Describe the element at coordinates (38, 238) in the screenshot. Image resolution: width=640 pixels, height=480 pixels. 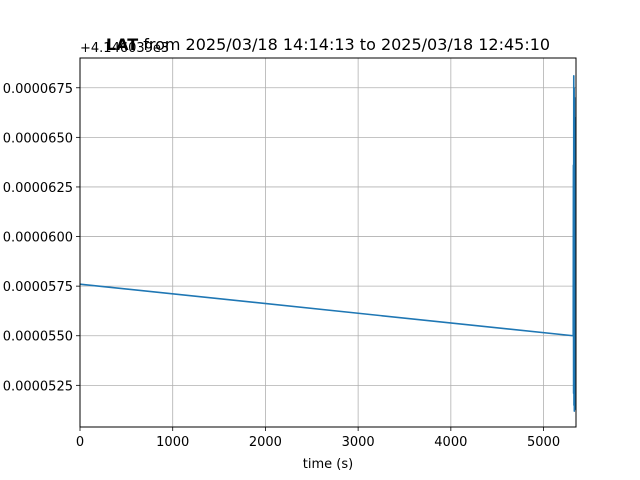
I see `y-tick-label: 0.0000600` at that location.